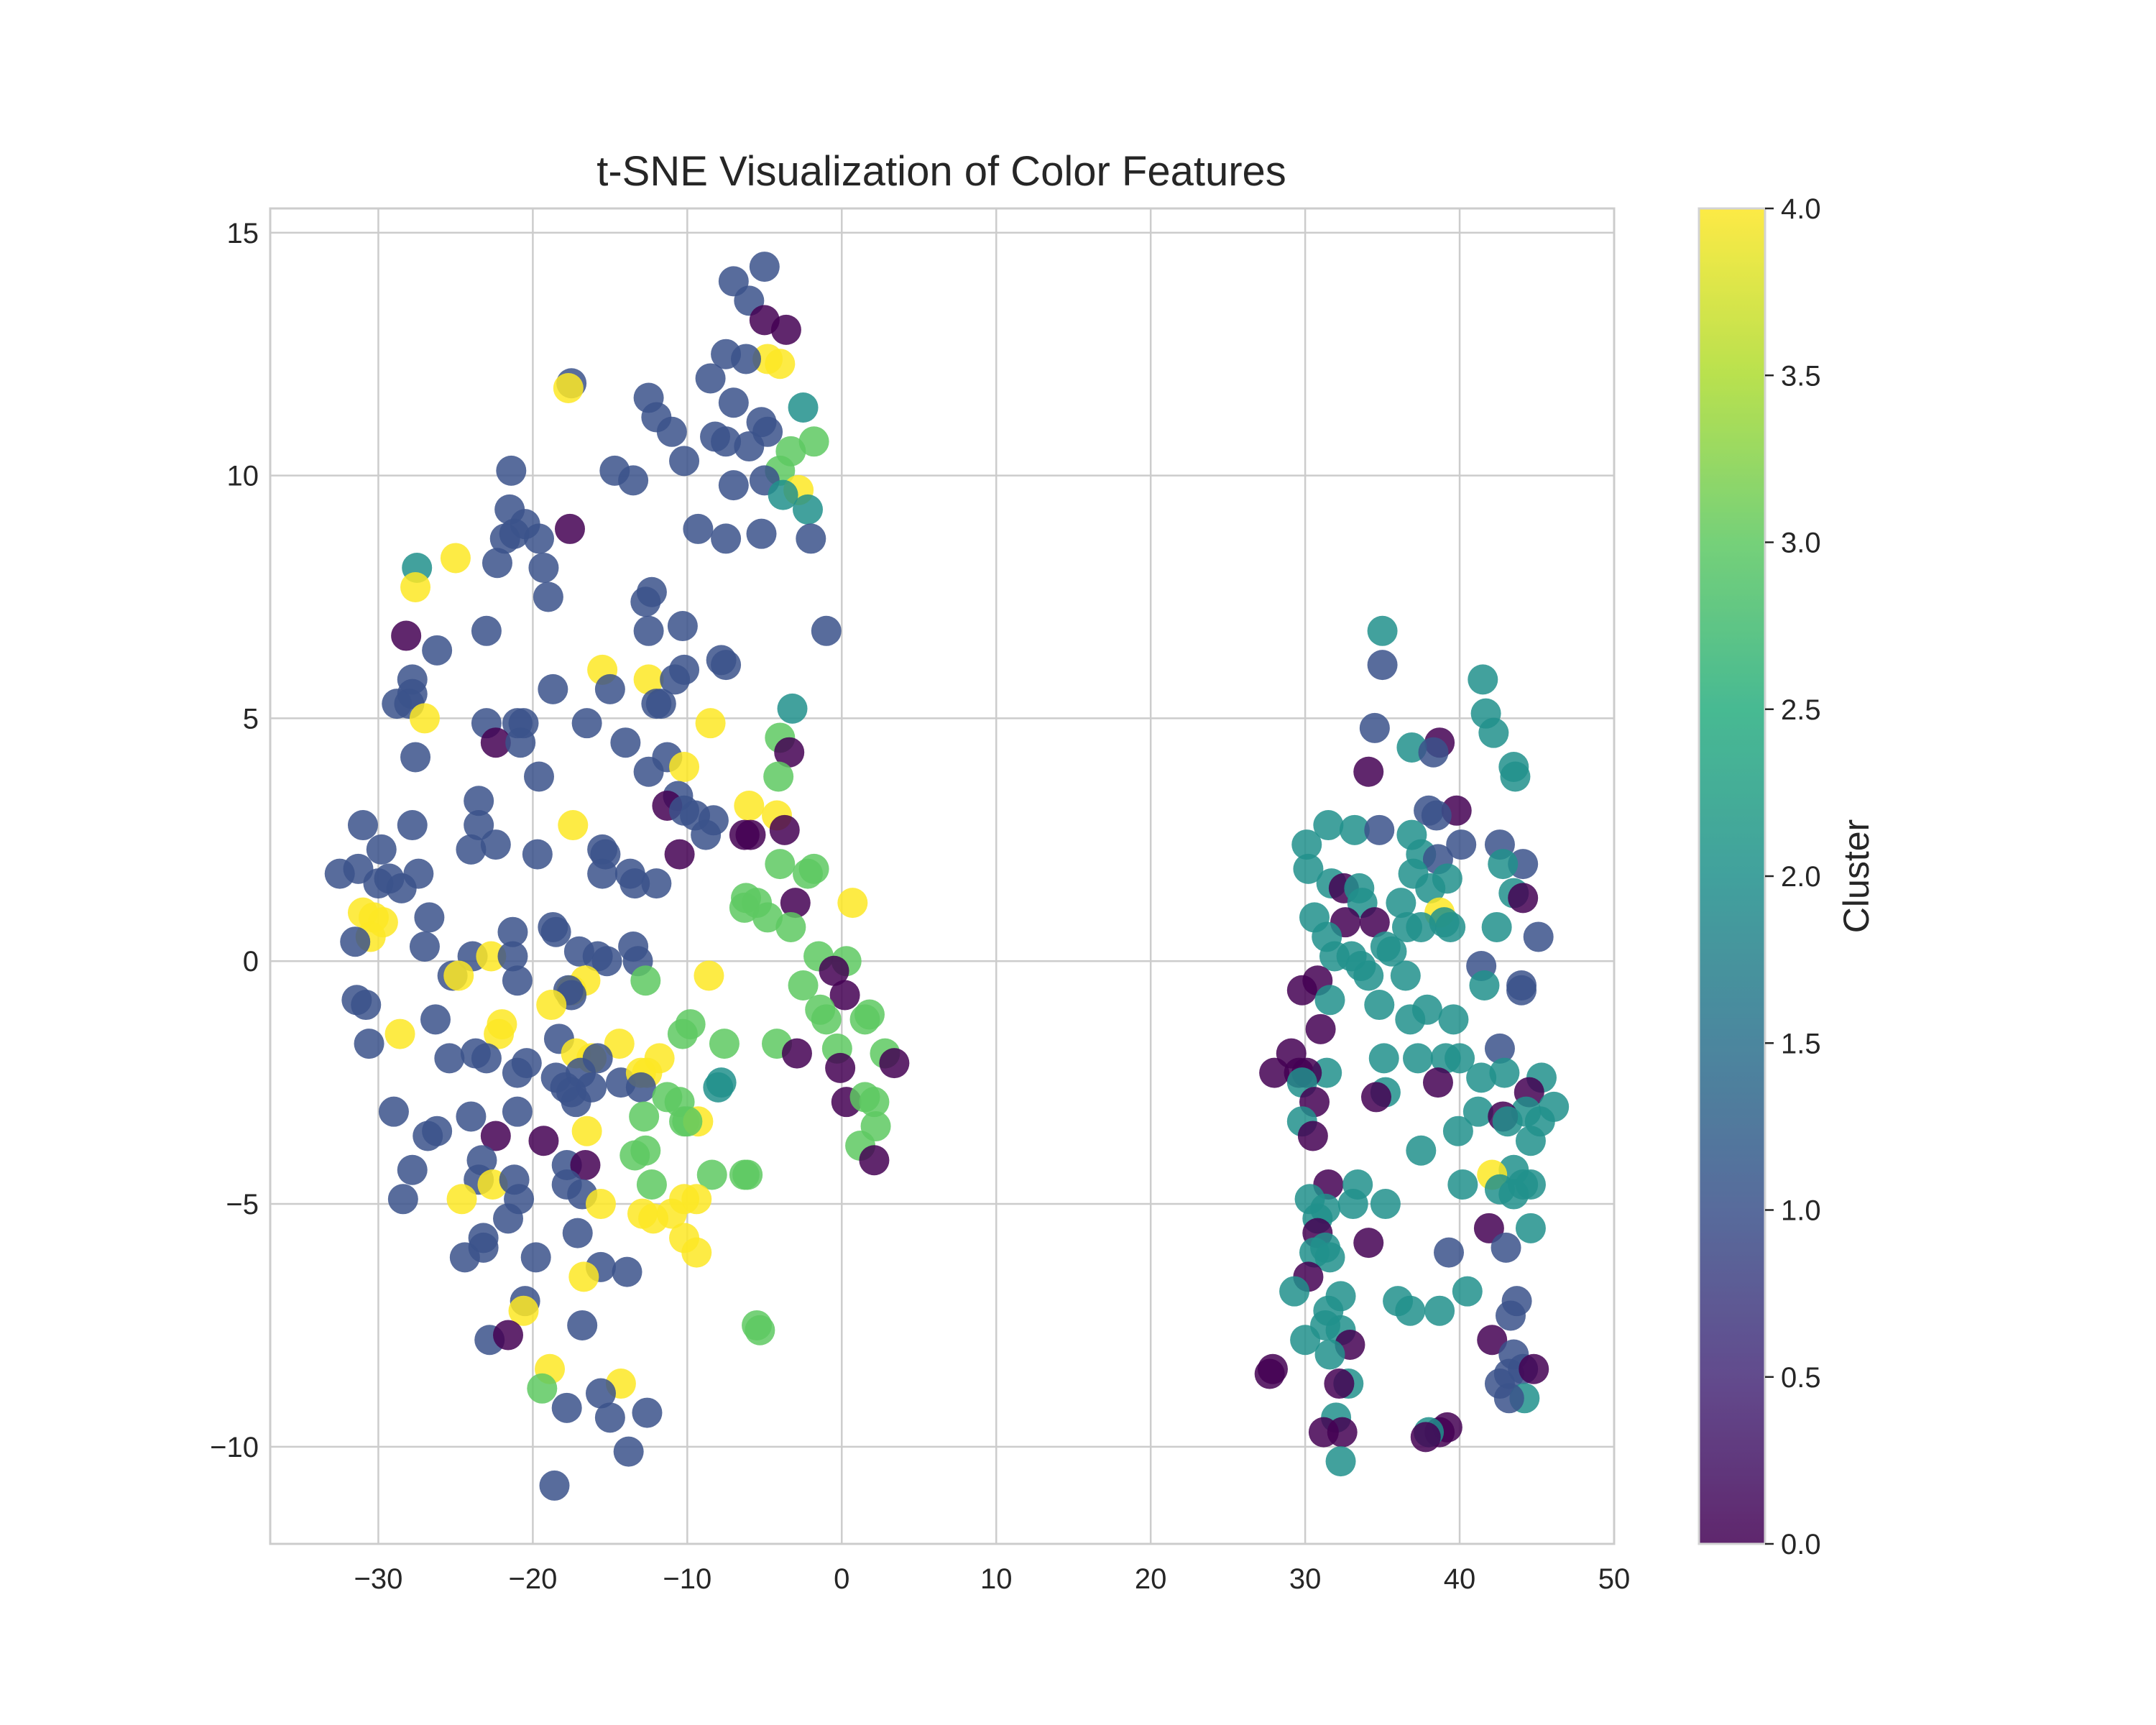 Image resolution: width=2156 pixels, height=1725 pixels. I want to click on colorbar-tick-label: 2.5, so click(1801, 710).